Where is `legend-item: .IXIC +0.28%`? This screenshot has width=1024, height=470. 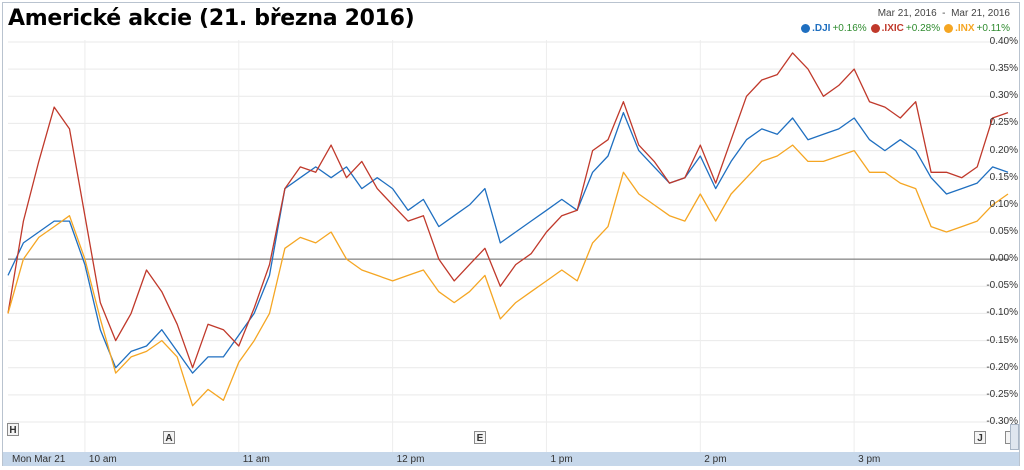
legend-item: .IXIC +0.28% is located at coordinates (905, 28).